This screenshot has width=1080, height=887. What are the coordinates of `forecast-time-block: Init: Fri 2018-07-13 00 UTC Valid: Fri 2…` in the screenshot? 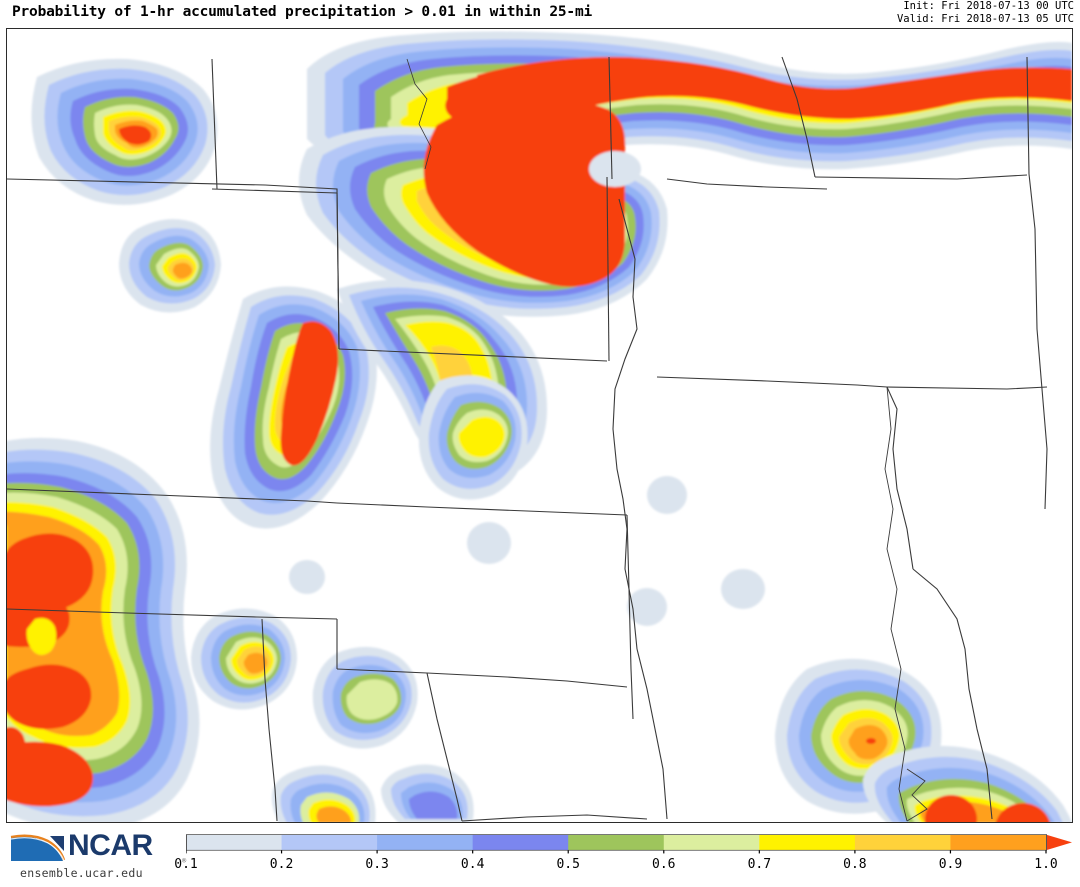 It's located at (985, 13).